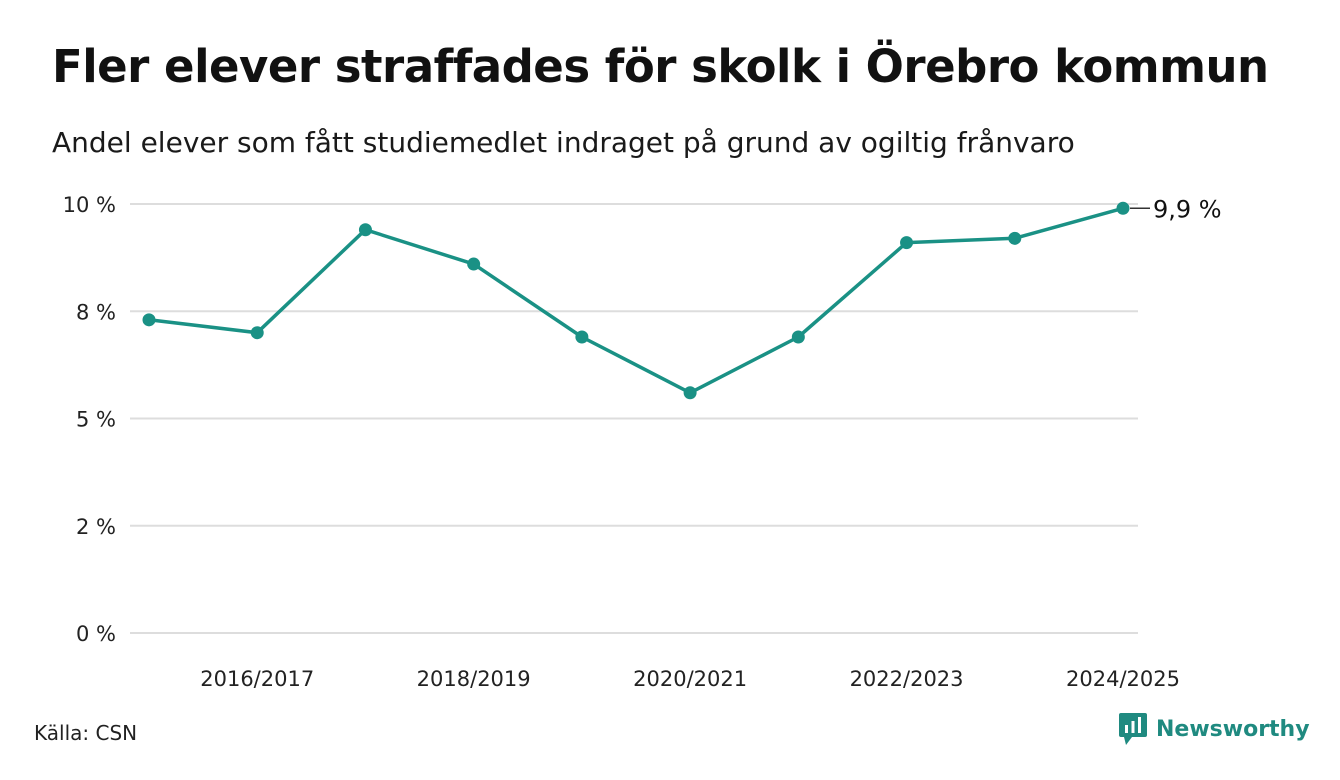 The height and width of the screenshot is (780, 1340). I want to click on x-tick-label: 2022/2023, so click(907, 679).